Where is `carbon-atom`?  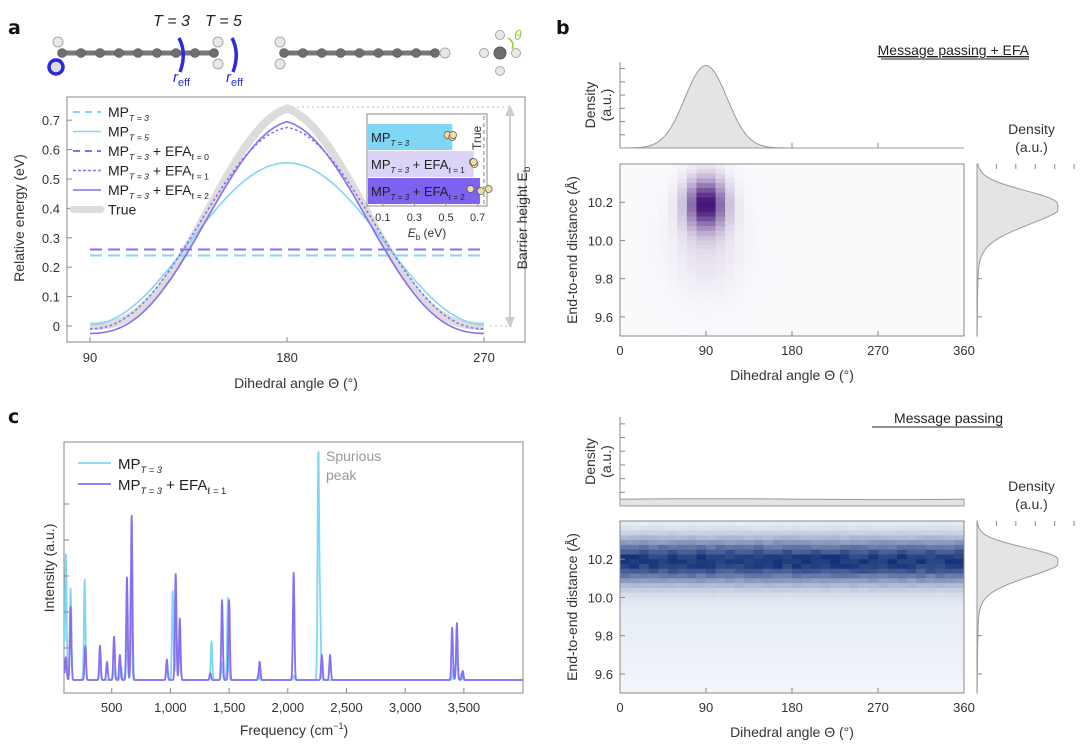 carbon-atom is located at coordinates (397, 53).